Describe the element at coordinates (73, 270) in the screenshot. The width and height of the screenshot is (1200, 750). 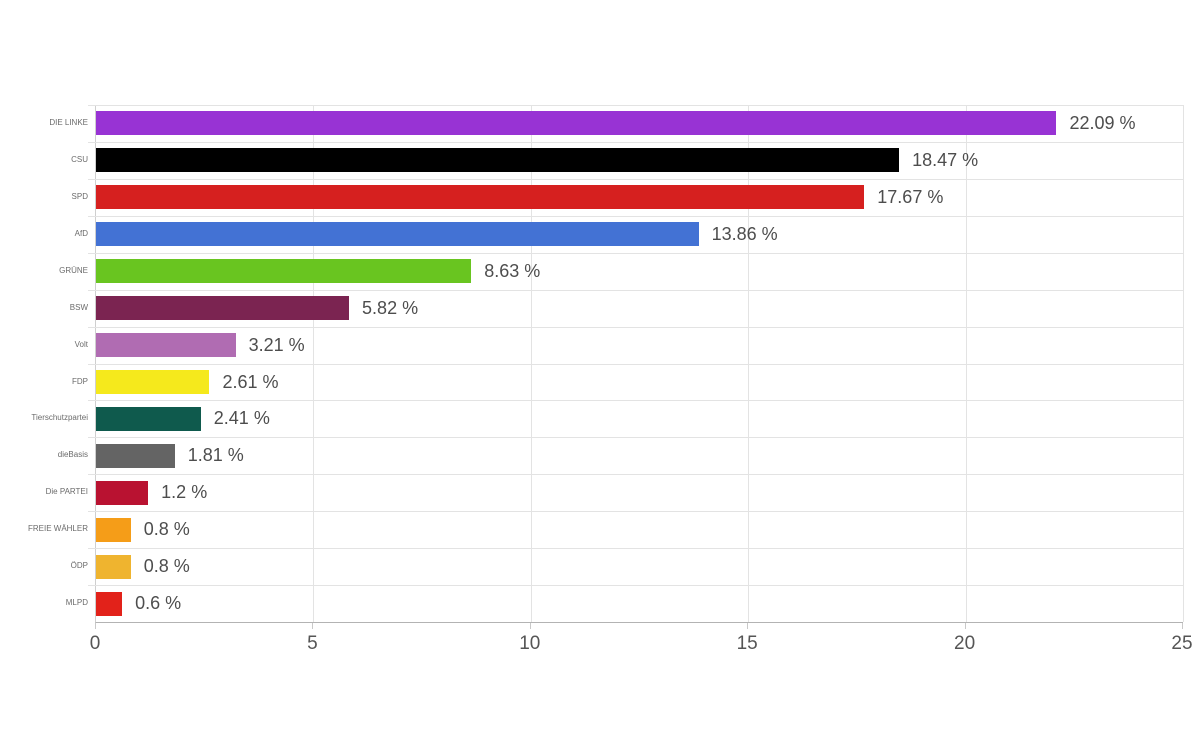
I see `category-label: GRÜNE` at that location.